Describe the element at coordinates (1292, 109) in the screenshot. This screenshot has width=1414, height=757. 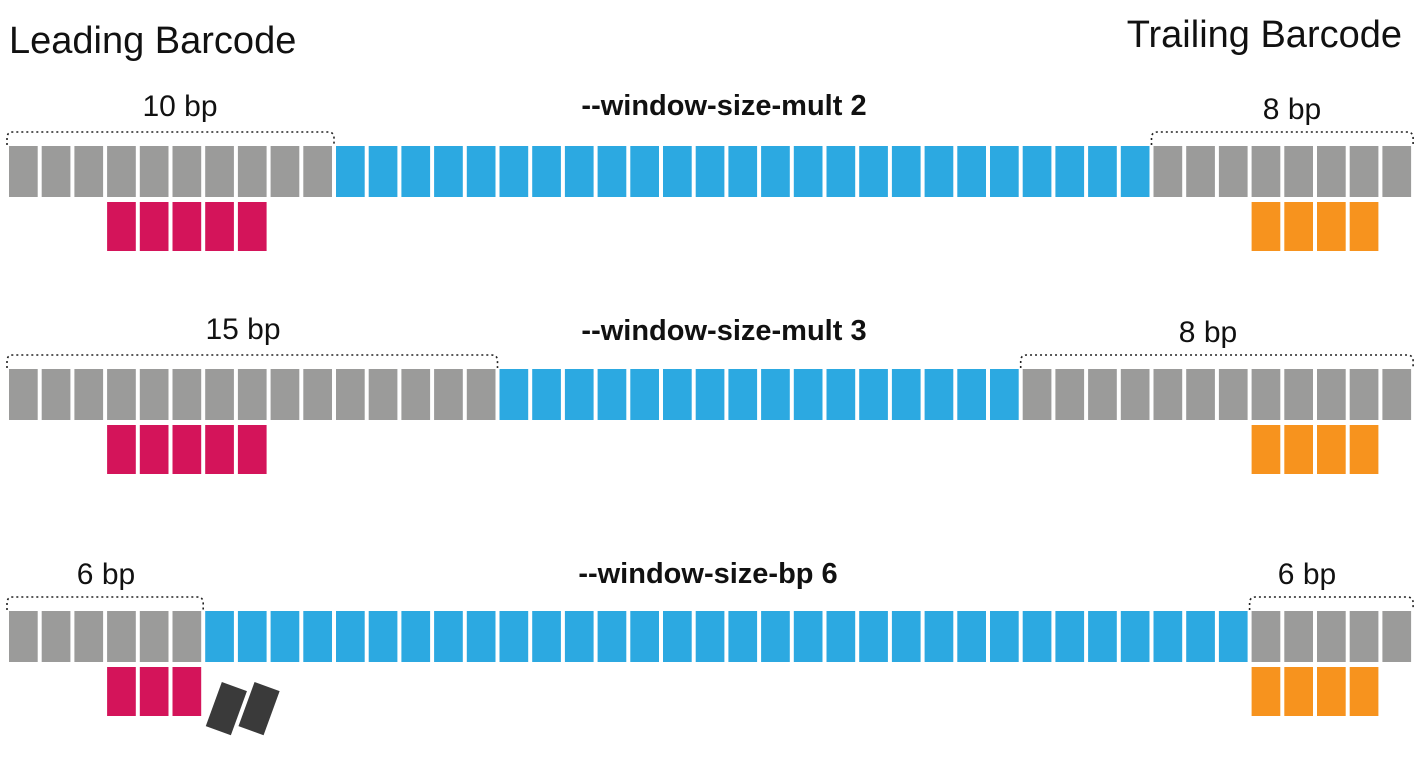
I see `row-1-trailing-window-label: 8 bp` at that location.